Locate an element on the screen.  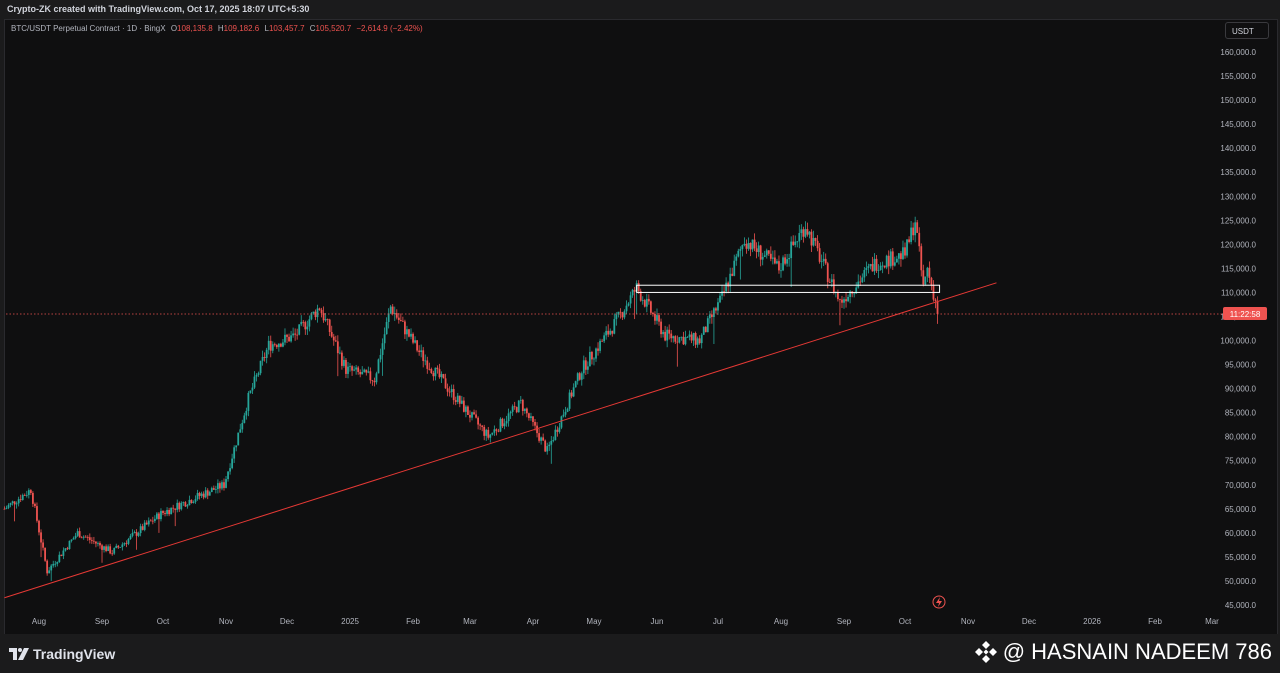
low-label: L is located at coordinates (266, 28).